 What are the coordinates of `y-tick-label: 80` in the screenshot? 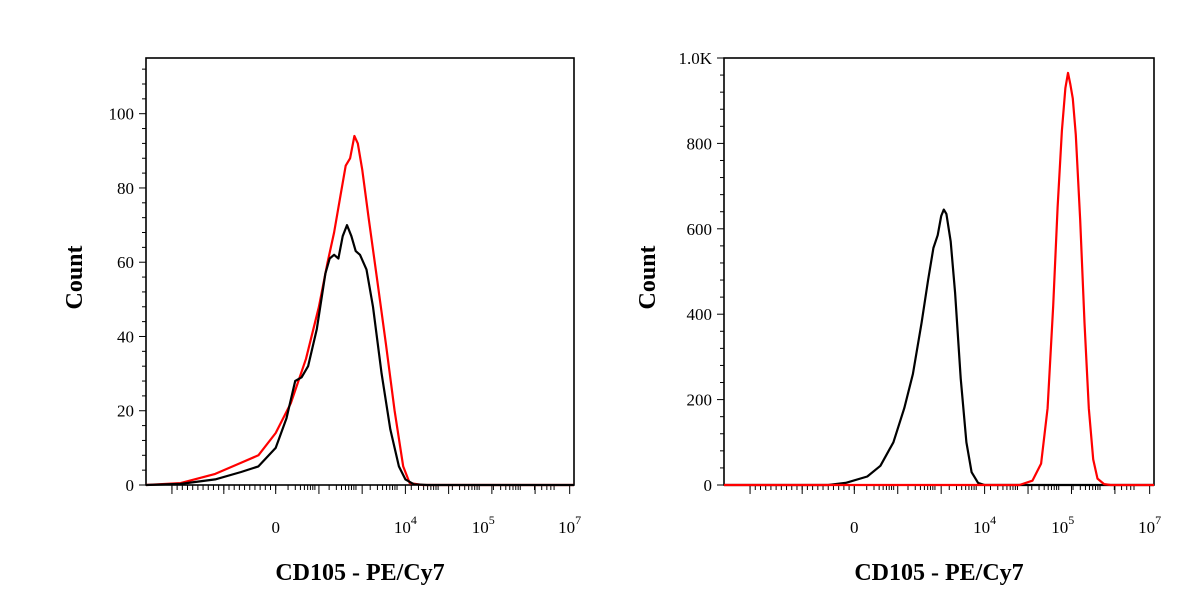 It's located at (125, 188).